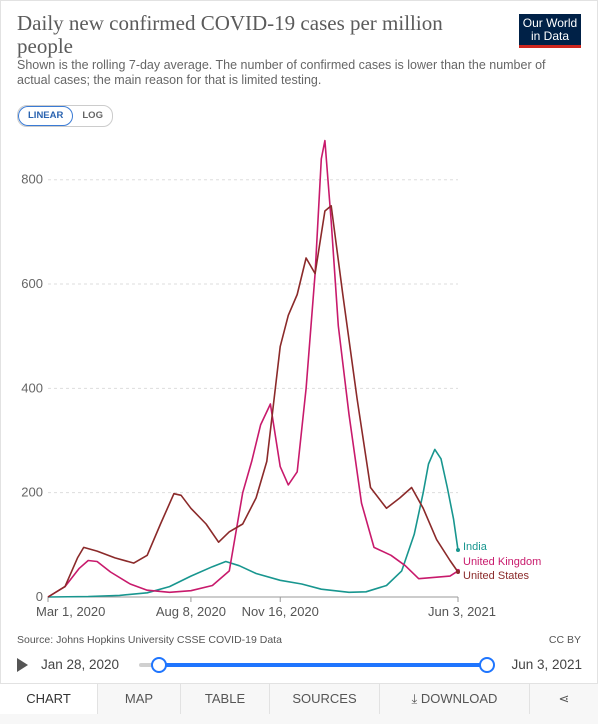 The height and width of the screenshot is (724, 598). I want to click on y-tick-label: 0, so click(39, 596).